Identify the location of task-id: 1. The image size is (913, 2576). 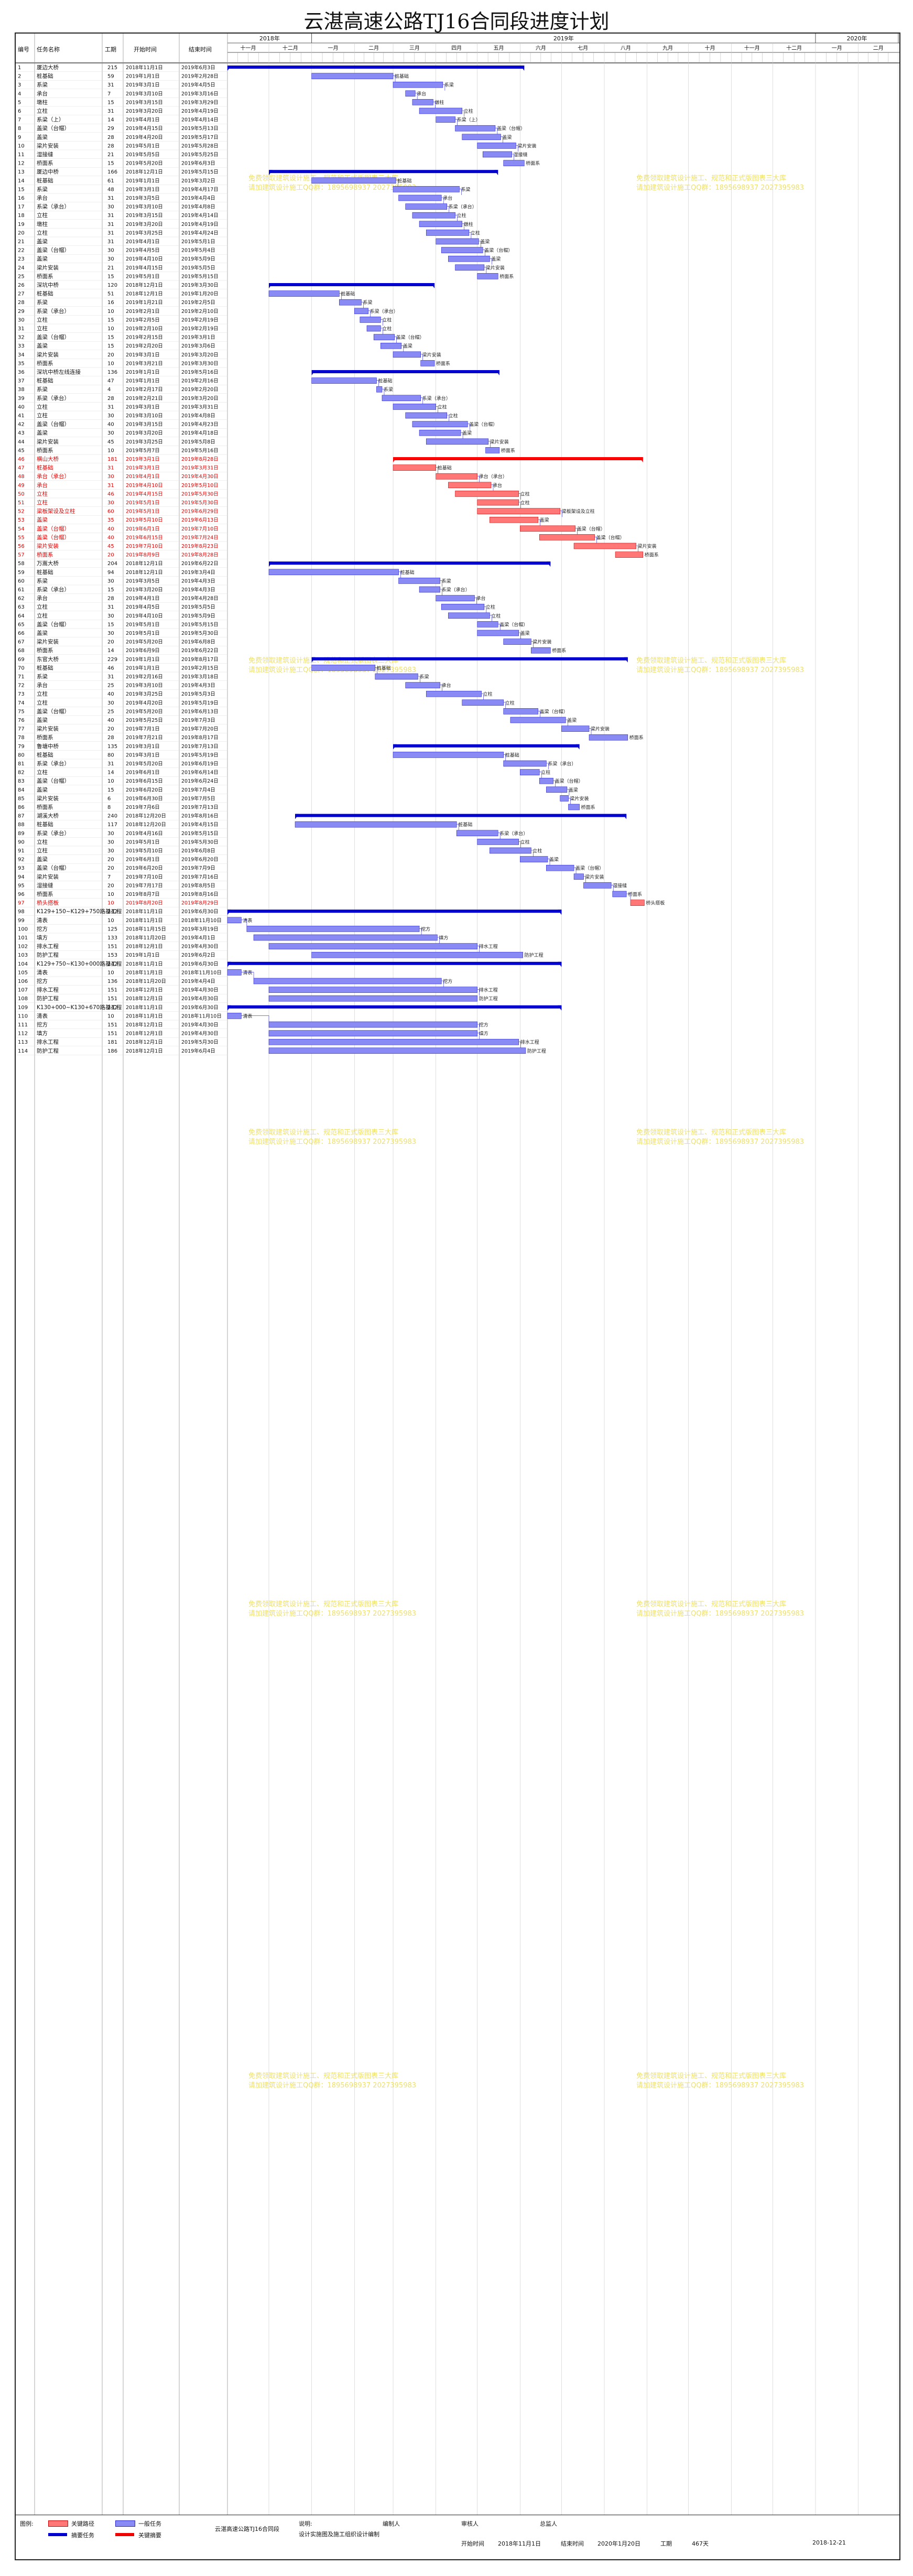
(19, 68).